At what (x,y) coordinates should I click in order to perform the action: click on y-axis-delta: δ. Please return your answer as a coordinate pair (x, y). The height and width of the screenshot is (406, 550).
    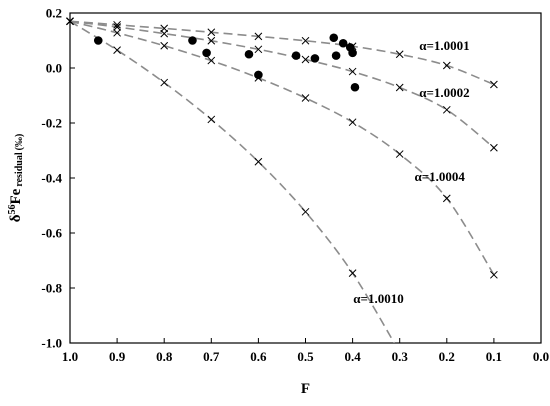
    Looking at the image, I should click on (16, 218).